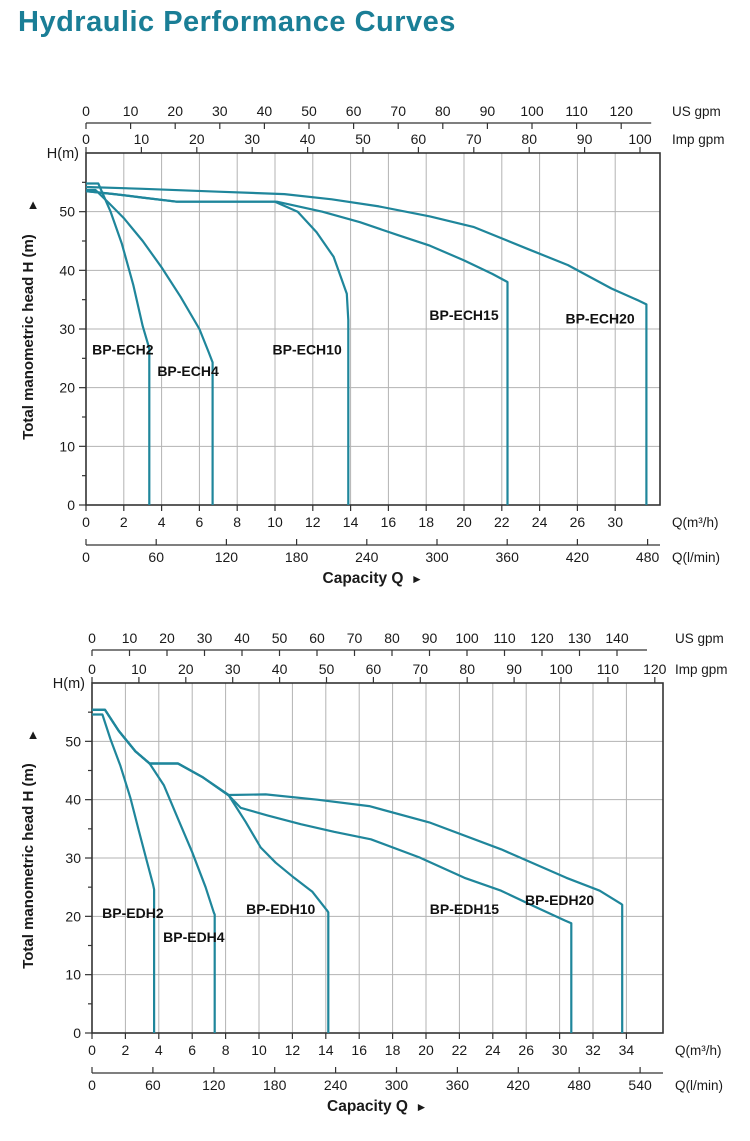 Image resolution: width=750 pixels, height=1141 pixels. What do you see at coordinates (627, 1050) in the screenshot?
I see `m3h-tick-label: 34` at bounding box center [627, 1050].